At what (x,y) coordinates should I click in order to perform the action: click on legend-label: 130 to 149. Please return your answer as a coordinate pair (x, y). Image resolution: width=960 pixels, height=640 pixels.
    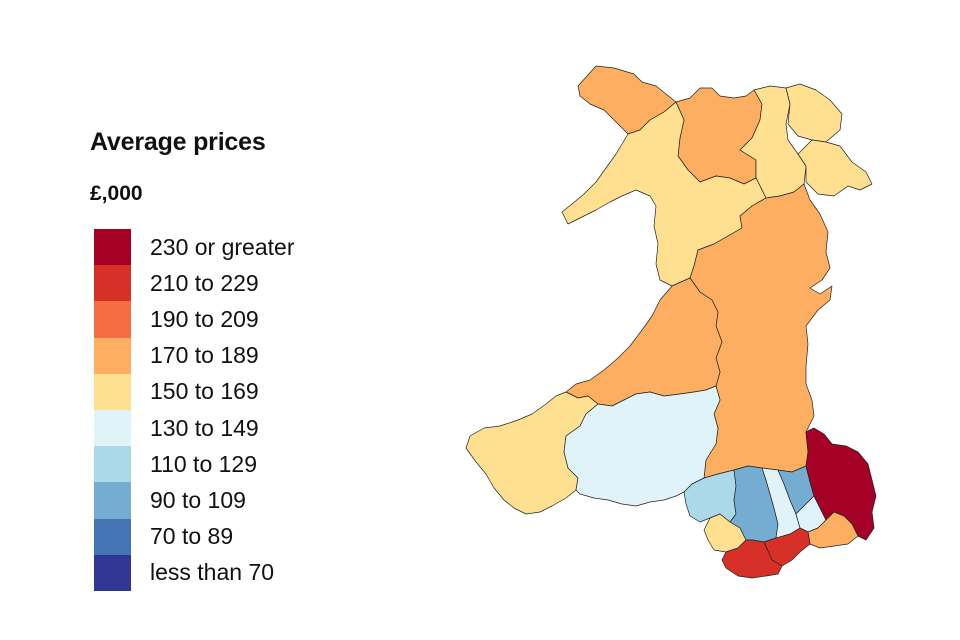
    Looking at the image, I should click on (204, 427).